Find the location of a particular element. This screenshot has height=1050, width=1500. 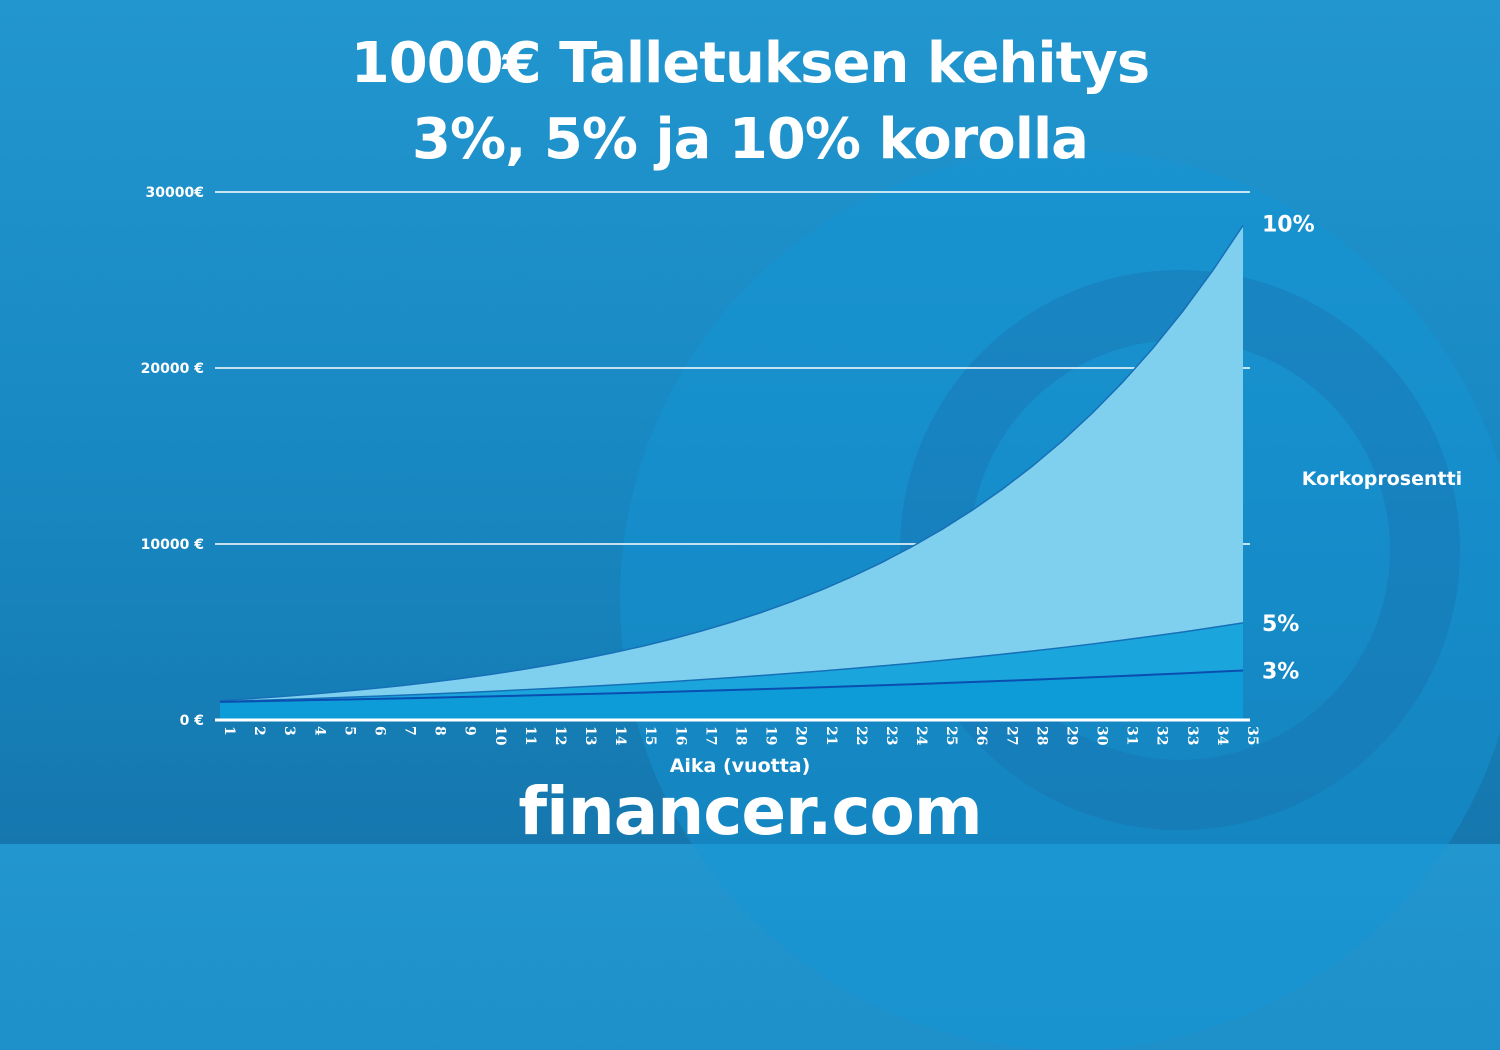

y-tick-label: 20000 € is located at coordinates (172, 369).